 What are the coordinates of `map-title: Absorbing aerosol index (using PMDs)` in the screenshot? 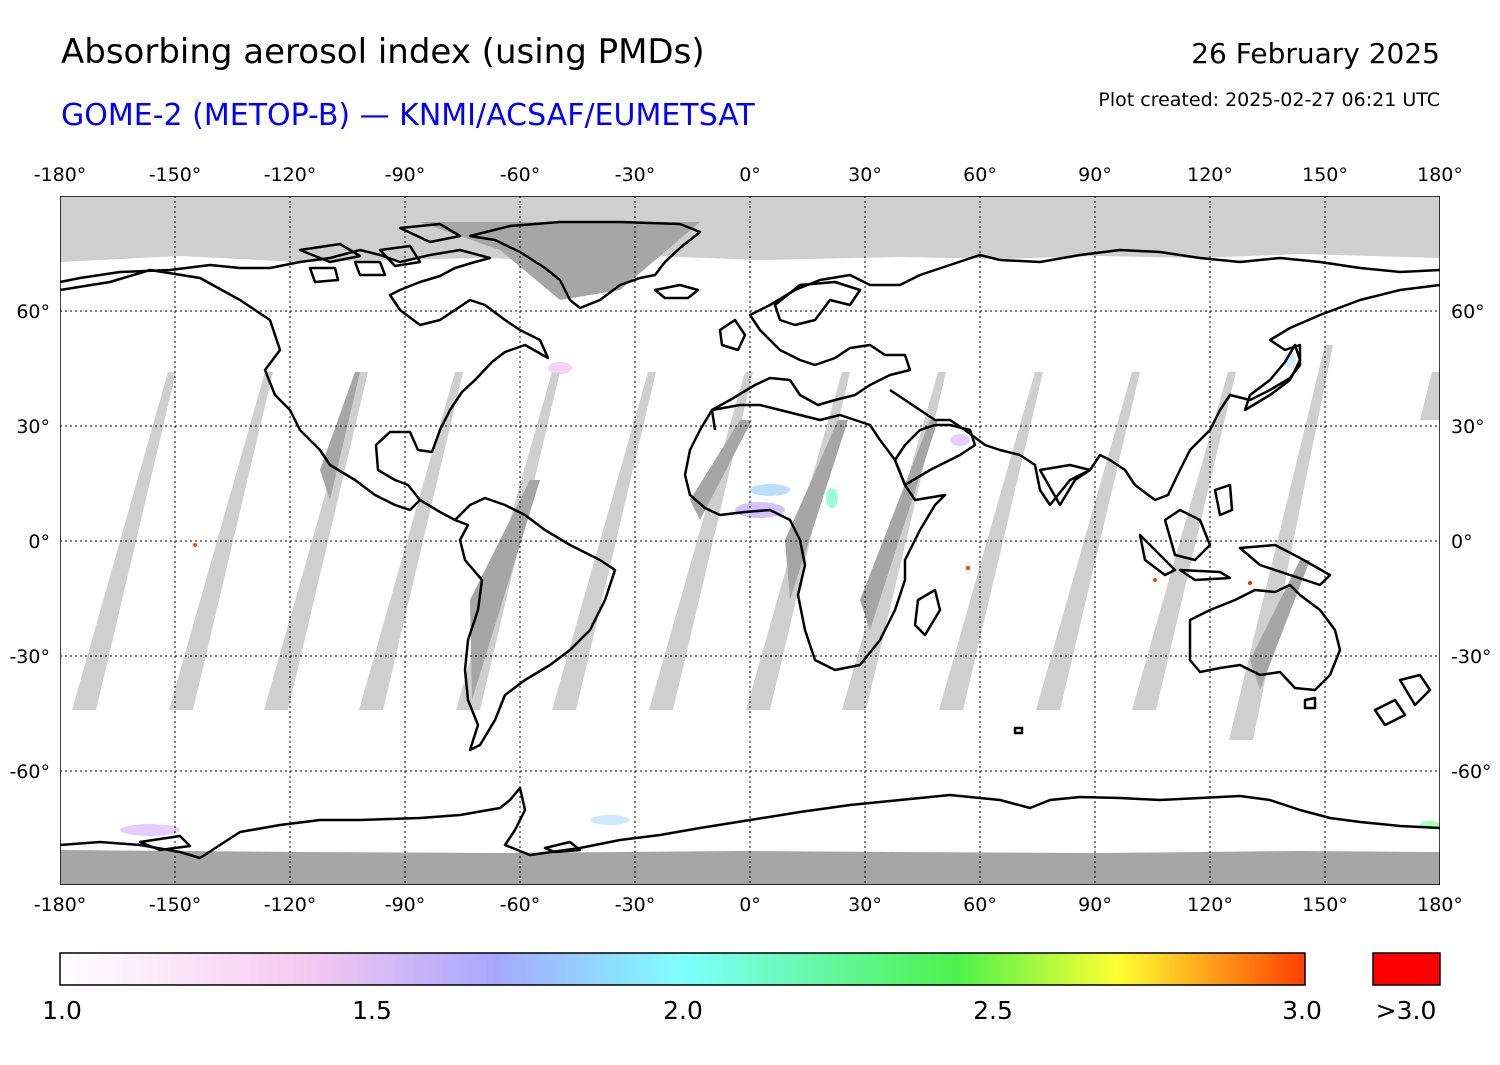 It's located at (383, 52).